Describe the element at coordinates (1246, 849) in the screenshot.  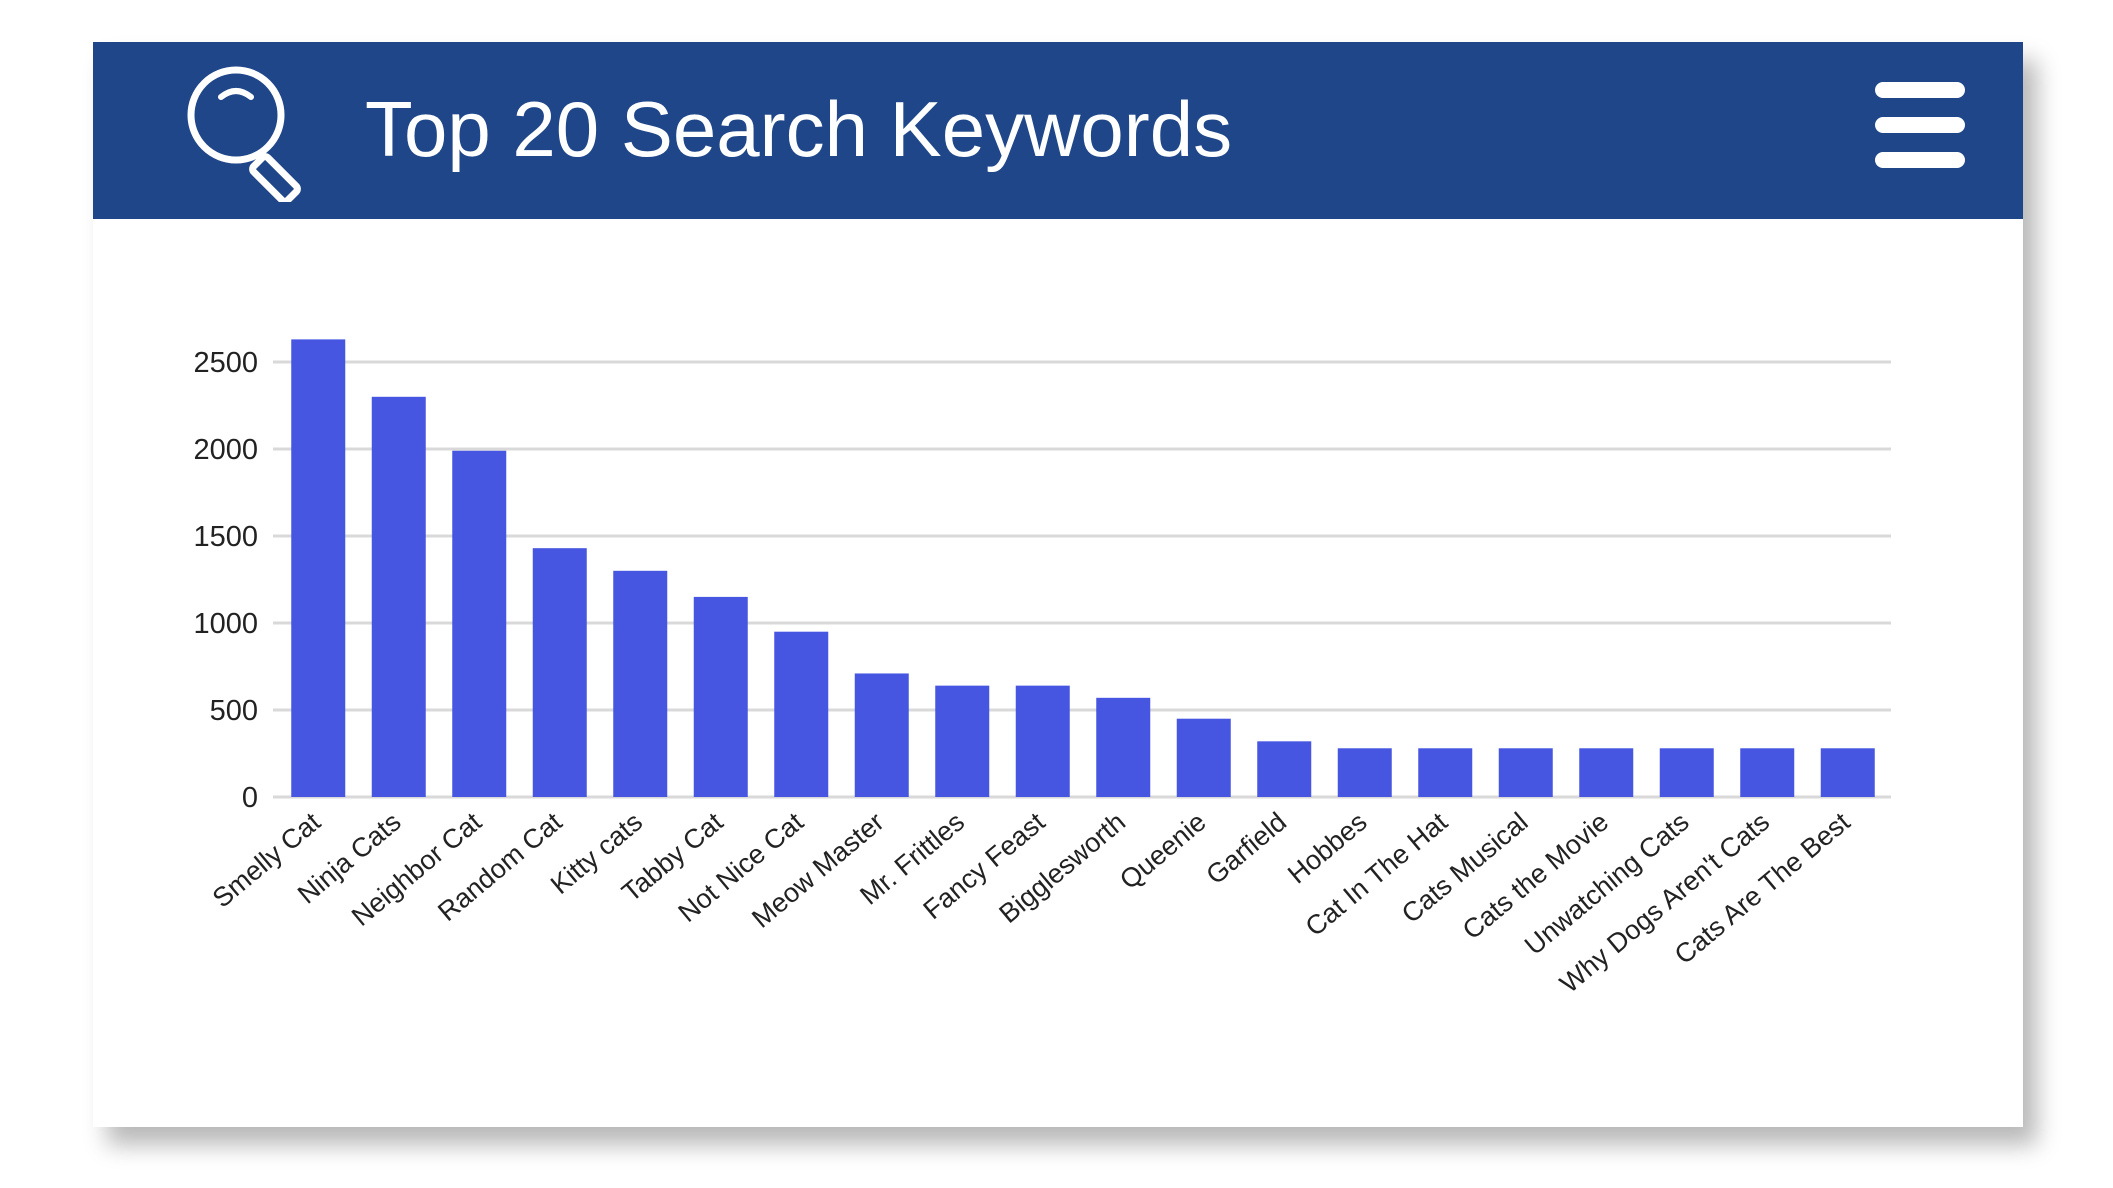
I see `x-tick-label: Garfield` at that location.